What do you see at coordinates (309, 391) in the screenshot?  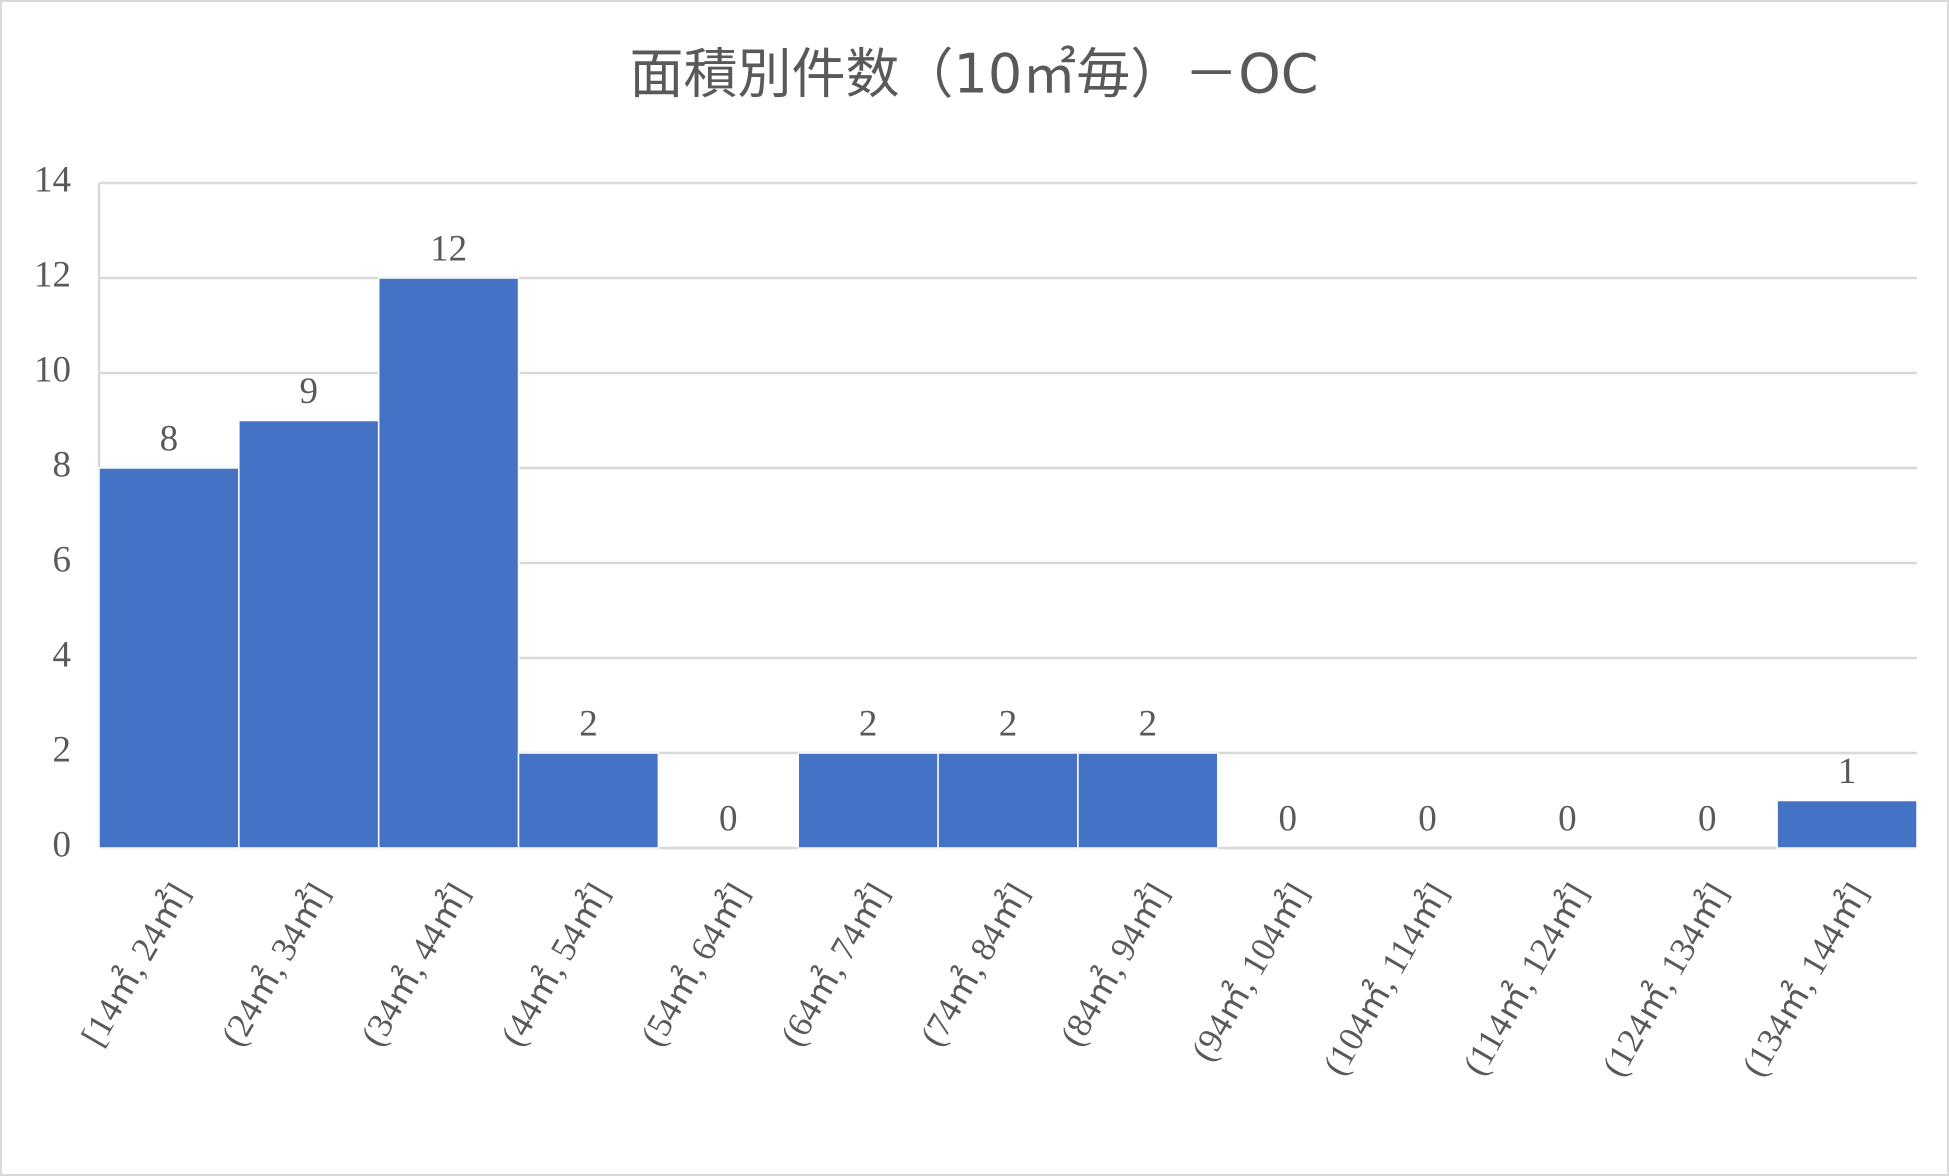 I see `data-label: 9` at bounding box center [309, 391].